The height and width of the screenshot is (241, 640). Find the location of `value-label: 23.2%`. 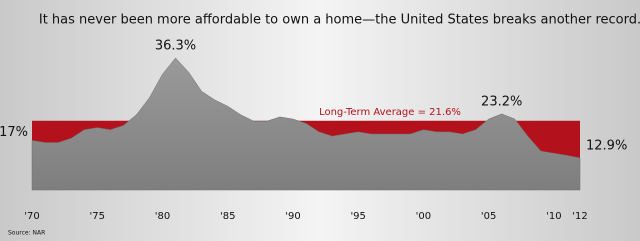

value-label: 23.2% is located at coordinates (501, 101).